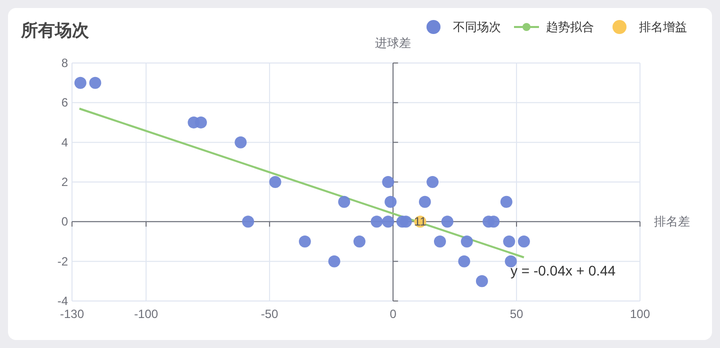 This screenshot has height=348, width=720. What do you see at coordinates (269, 314) in the screenshot?
I see `x-tick-label: -50` at bounding box center [269, 314].